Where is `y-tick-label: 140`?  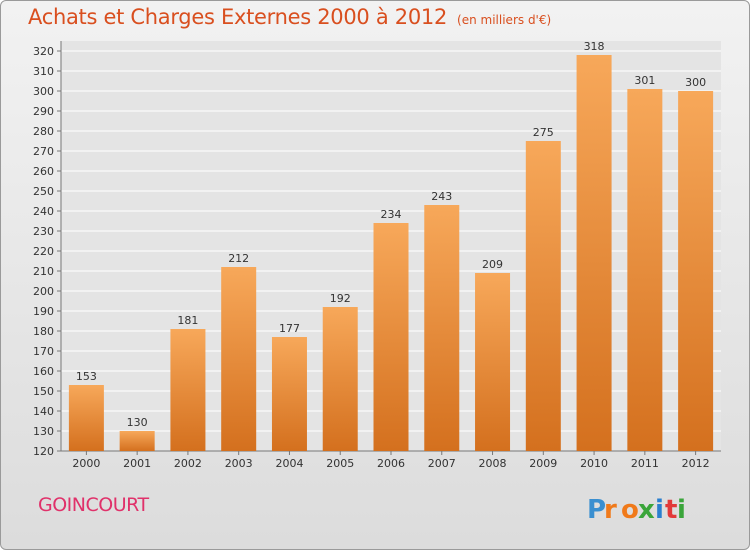
y-tick-label: 140 is located at coordinates (43, 411).